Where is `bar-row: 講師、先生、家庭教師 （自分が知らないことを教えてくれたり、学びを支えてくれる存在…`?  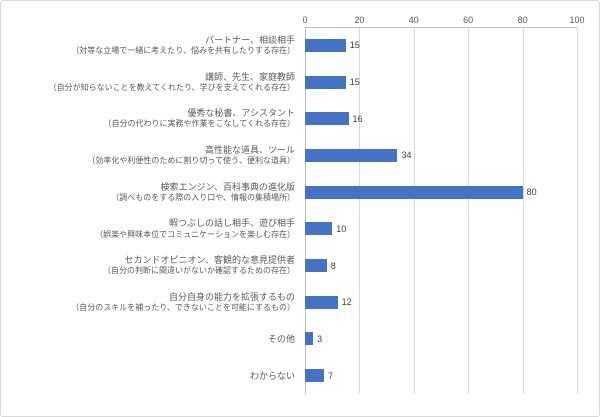 bar-row: 講師、先生、家庭教師 （自分が知らないことを教えてくれたり、学びを支えてくれる存在… is located at coordinates (300, 82).